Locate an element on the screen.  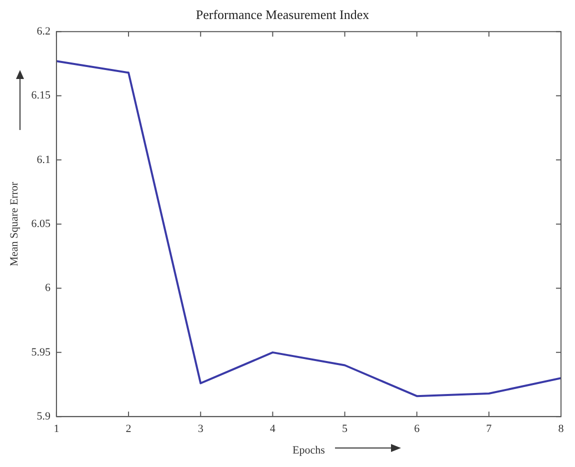
chart-title: Performance Measurement Index is located at coordinates (283, 14).